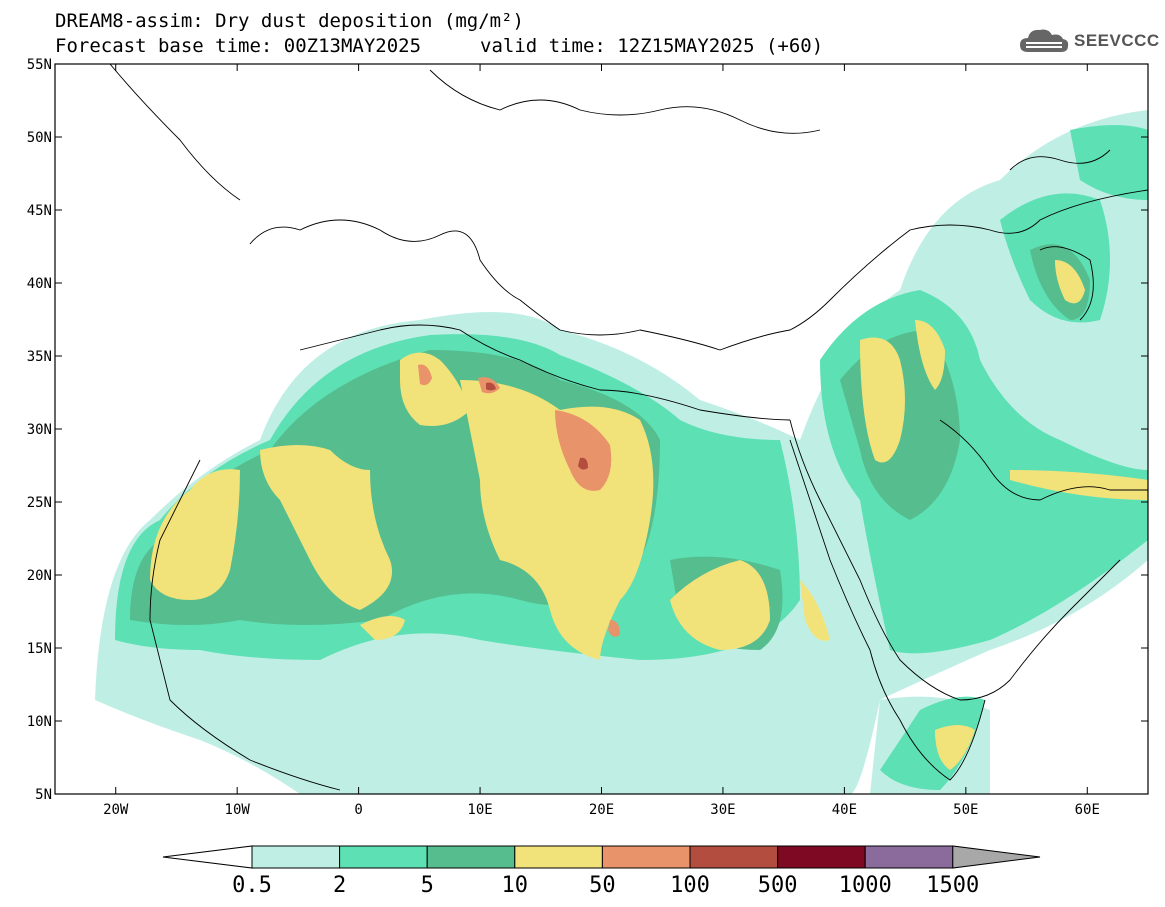  I want to click on base-time: Forecast base time: 00Z13MAY2025, so click(238, 46).